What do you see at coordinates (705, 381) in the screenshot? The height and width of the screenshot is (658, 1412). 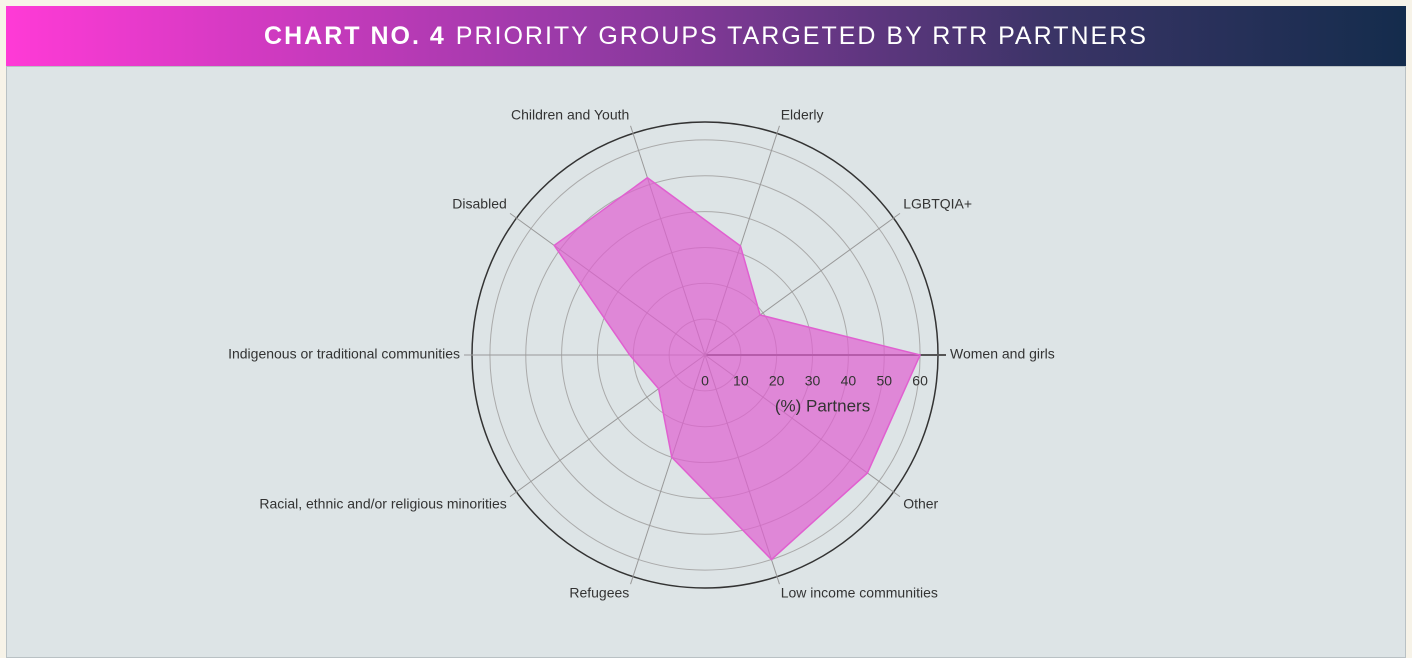 I see `r-tick-label: 0` at bounding box center [705, 381].